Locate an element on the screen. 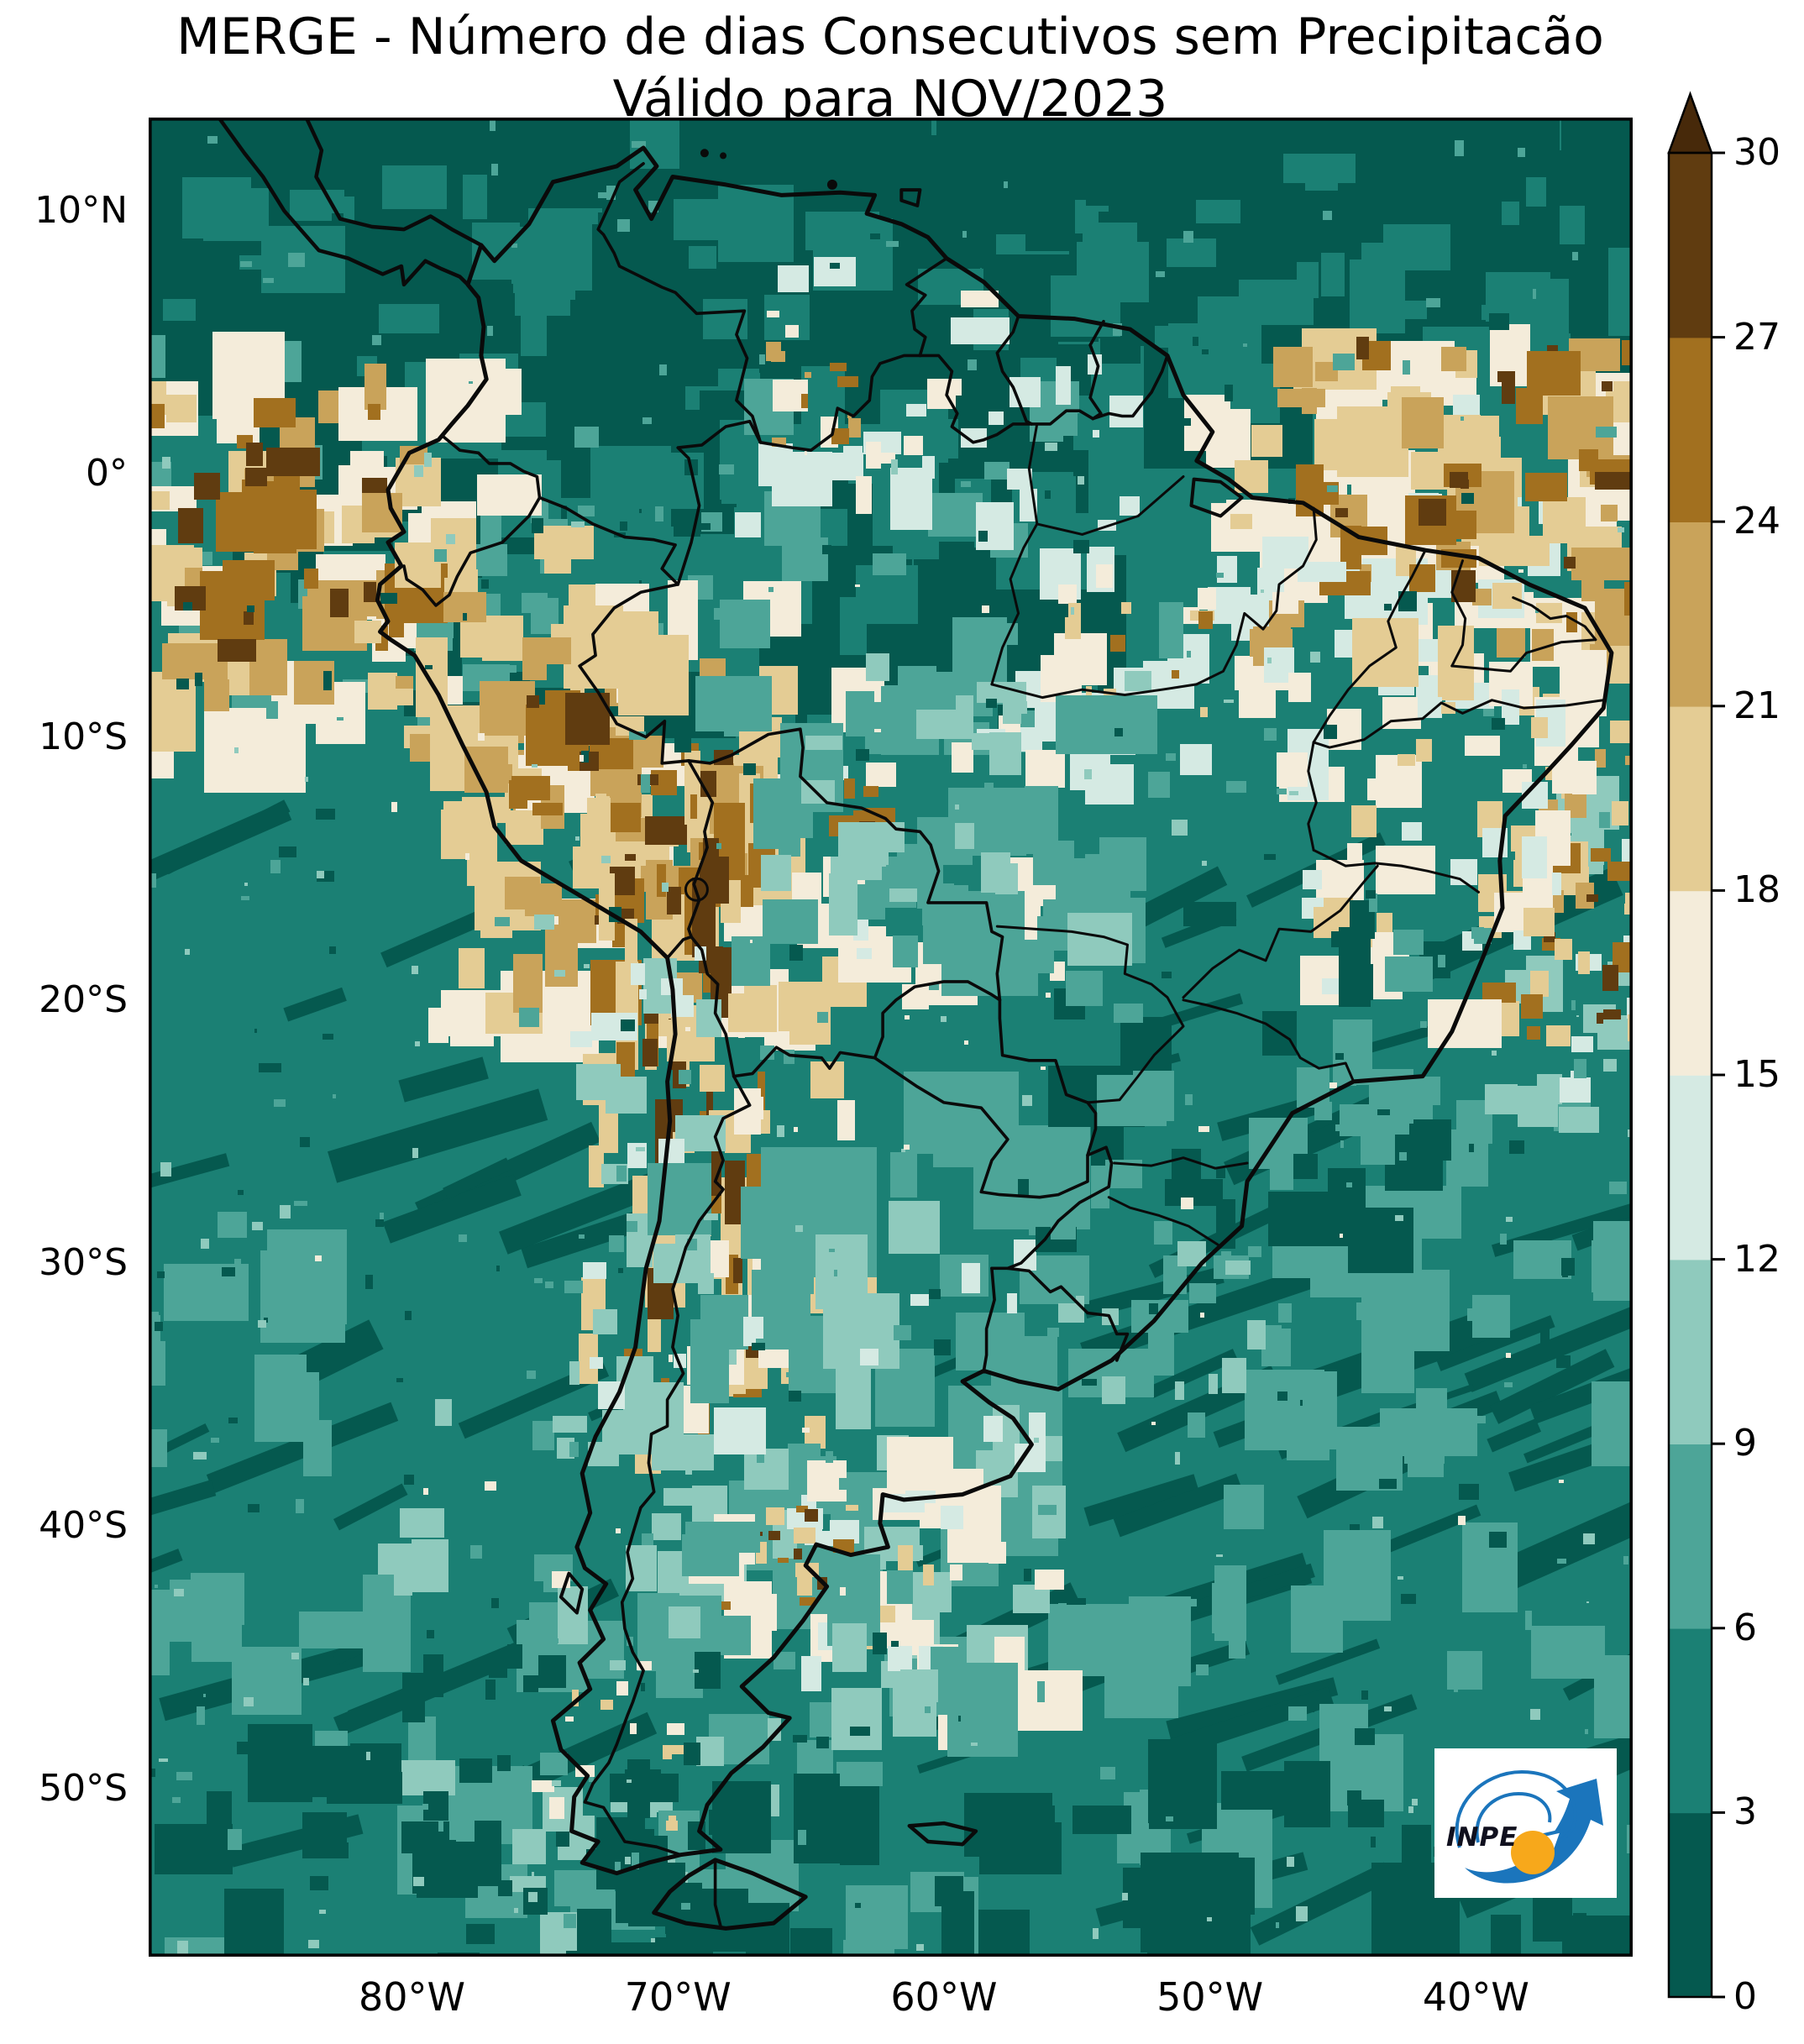 The image size is (1804, 2044). lon-tick-label: 60°W is located at coordinates (944, 1997).